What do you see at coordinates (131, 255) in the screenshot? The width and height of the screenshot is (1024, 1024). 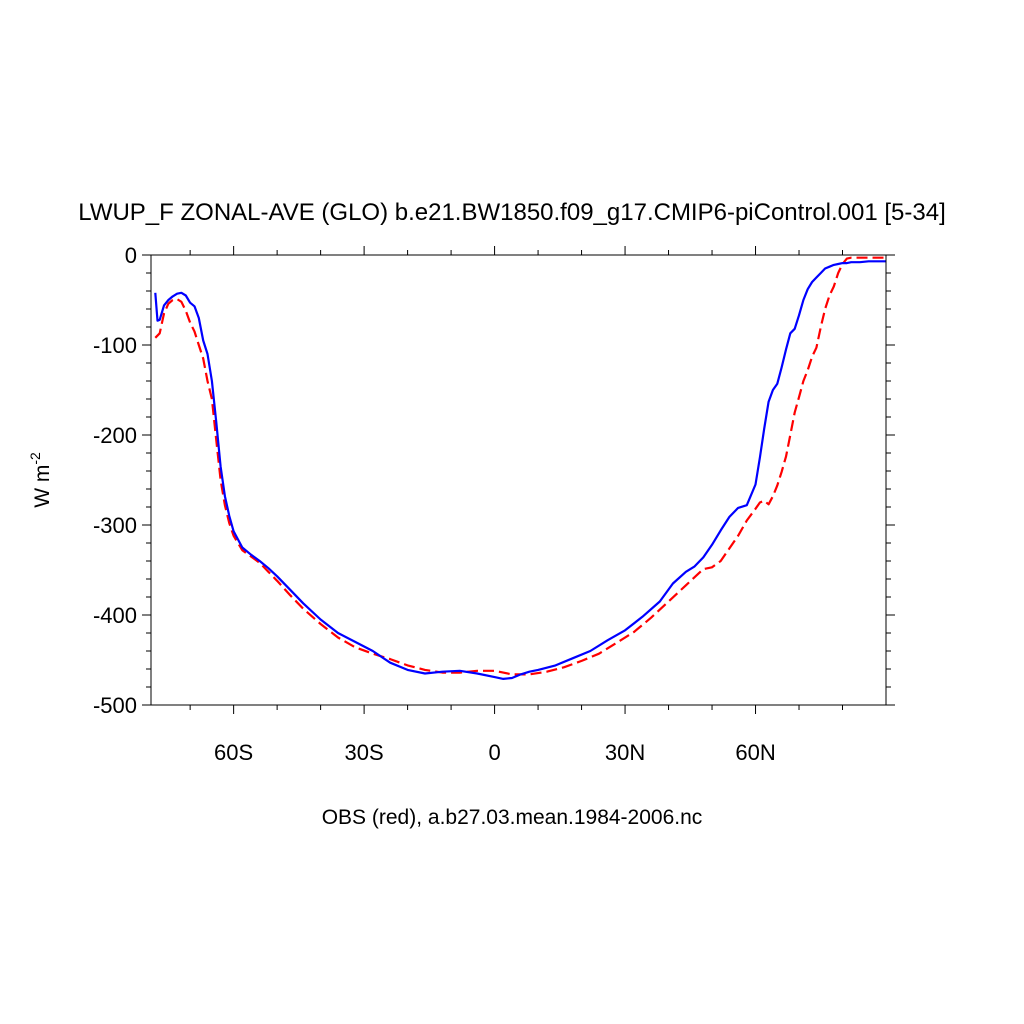 I see `y-tick-label: 0` at bounding box center [131, 255].